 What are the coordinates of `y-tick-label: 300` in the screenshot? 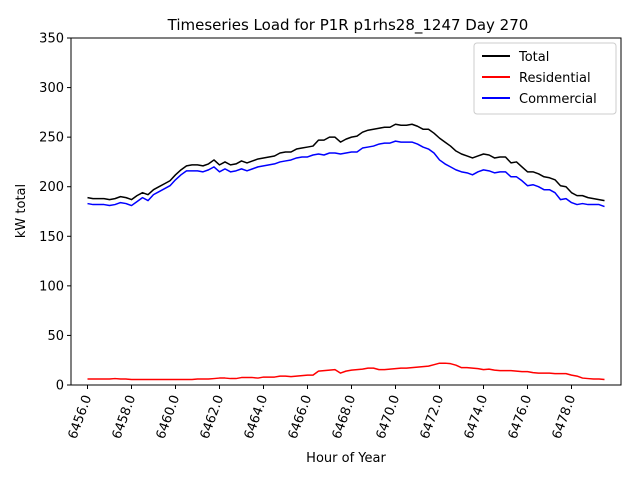 It's located at (51, 88).